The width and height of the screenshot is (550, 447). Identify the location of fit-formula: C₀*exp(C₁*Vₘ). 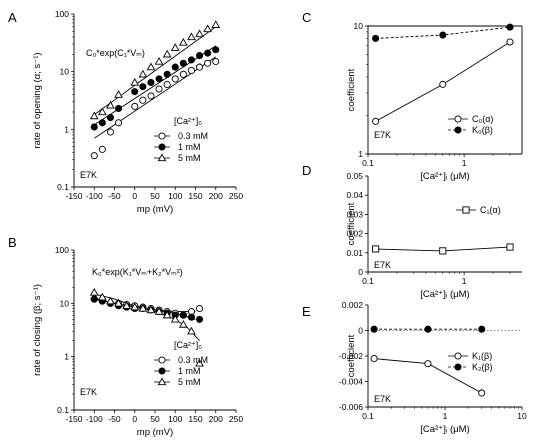
(115, 53).